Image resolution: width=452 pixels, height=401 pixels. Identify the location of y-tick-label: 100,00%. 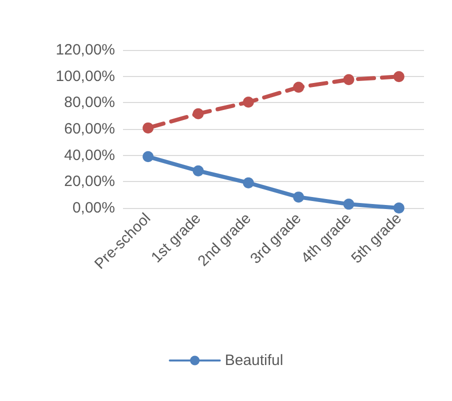
(85, 76).